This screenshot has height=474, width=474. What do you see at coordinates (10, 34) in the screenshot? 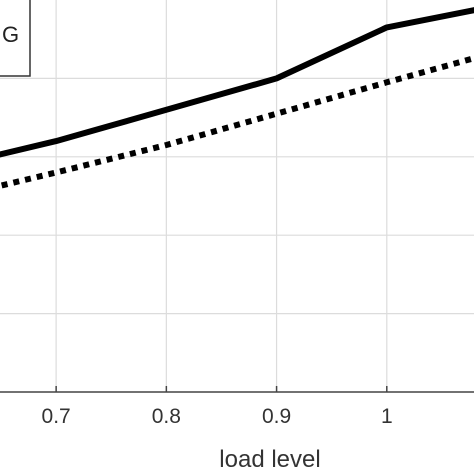
I see `legend-entry-text: G` at bounding box center [10, 34].